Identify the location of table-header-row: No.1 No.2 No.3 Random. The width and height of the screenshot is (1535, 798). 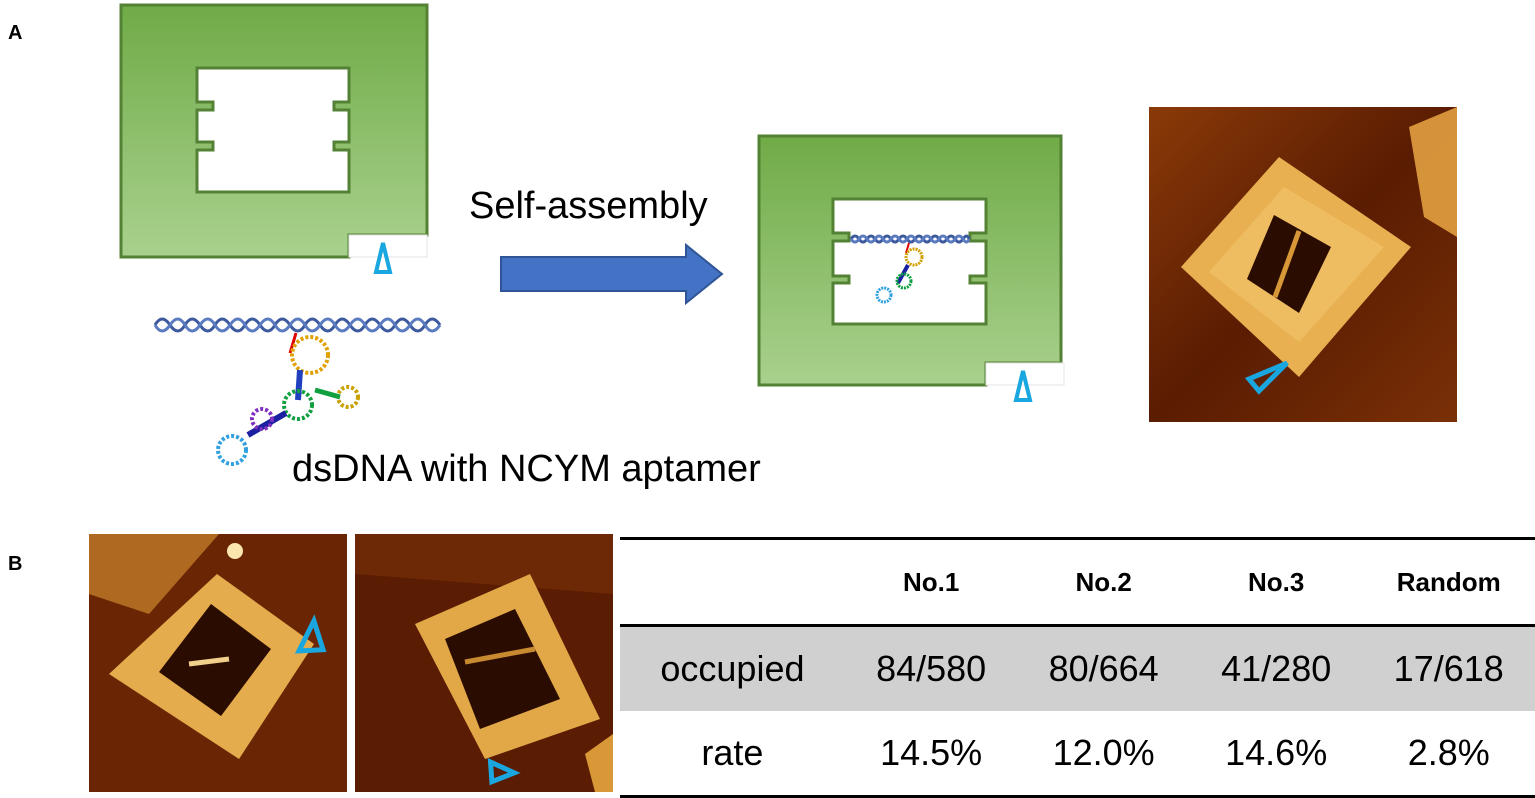
(1077, 582).